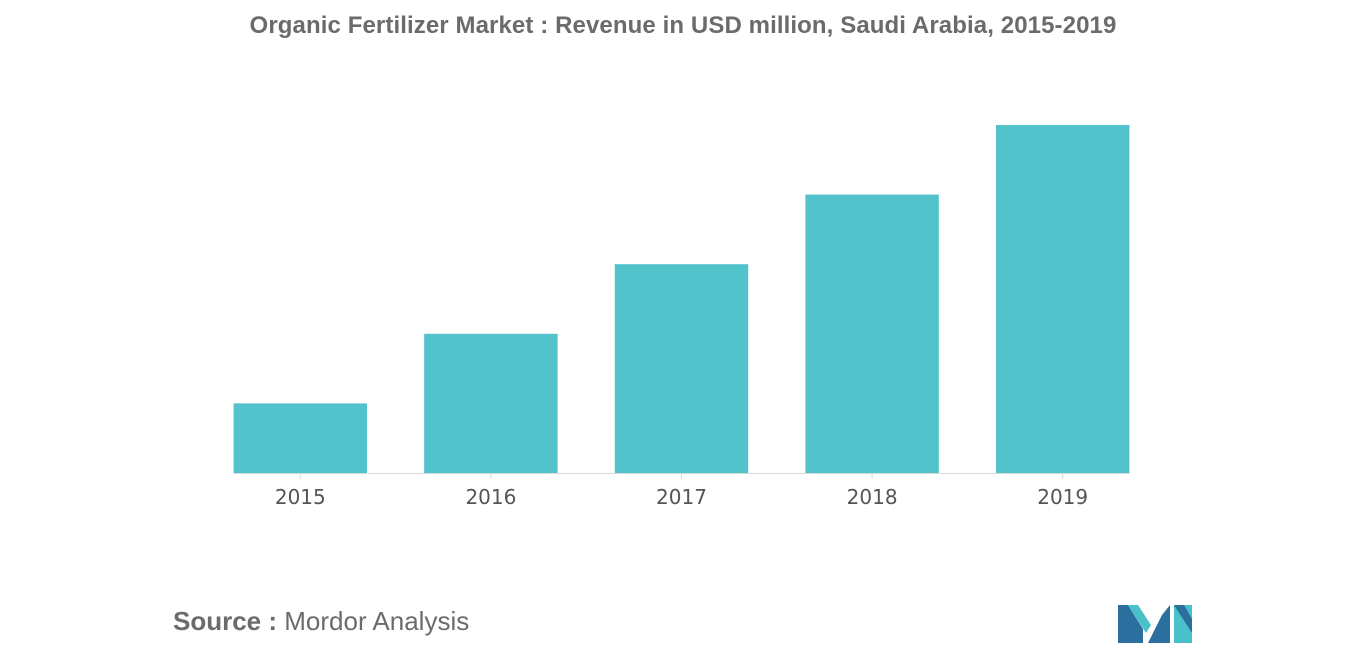 The width and height of the screenshot is (1366, 655). Describe the element at coordinates (1159, 624) in the screenshot. I see `logo-middle-shape` at that location.